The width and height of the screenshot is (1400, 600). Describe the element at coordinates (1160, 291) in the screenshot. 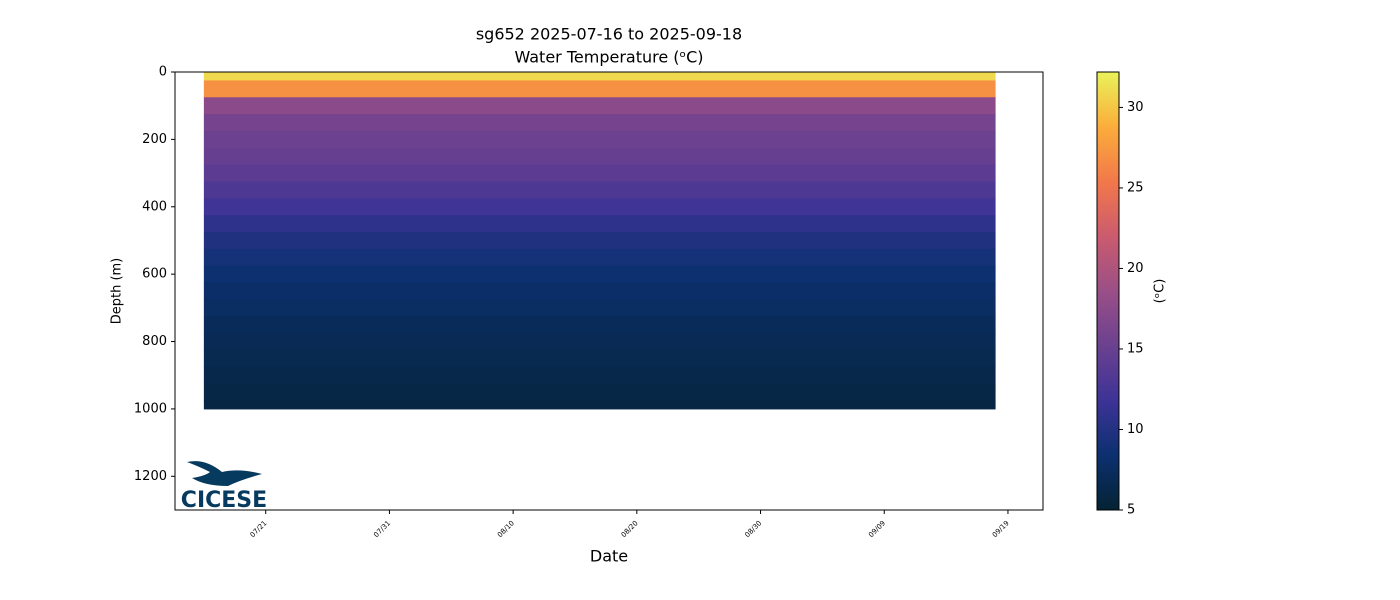

I see `colorbar-label: (ᵒC)` at that location.